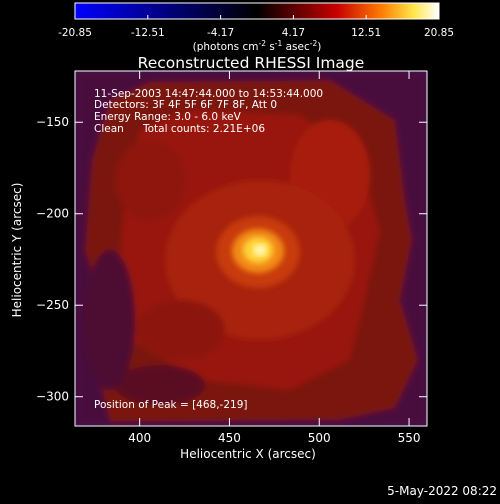 This screenshot has width=500, height=504. Describe the element at coordinates (248, 454) in the screenshot. I see `x-axis-label: Heliocentric X (arcsec)` at that location.